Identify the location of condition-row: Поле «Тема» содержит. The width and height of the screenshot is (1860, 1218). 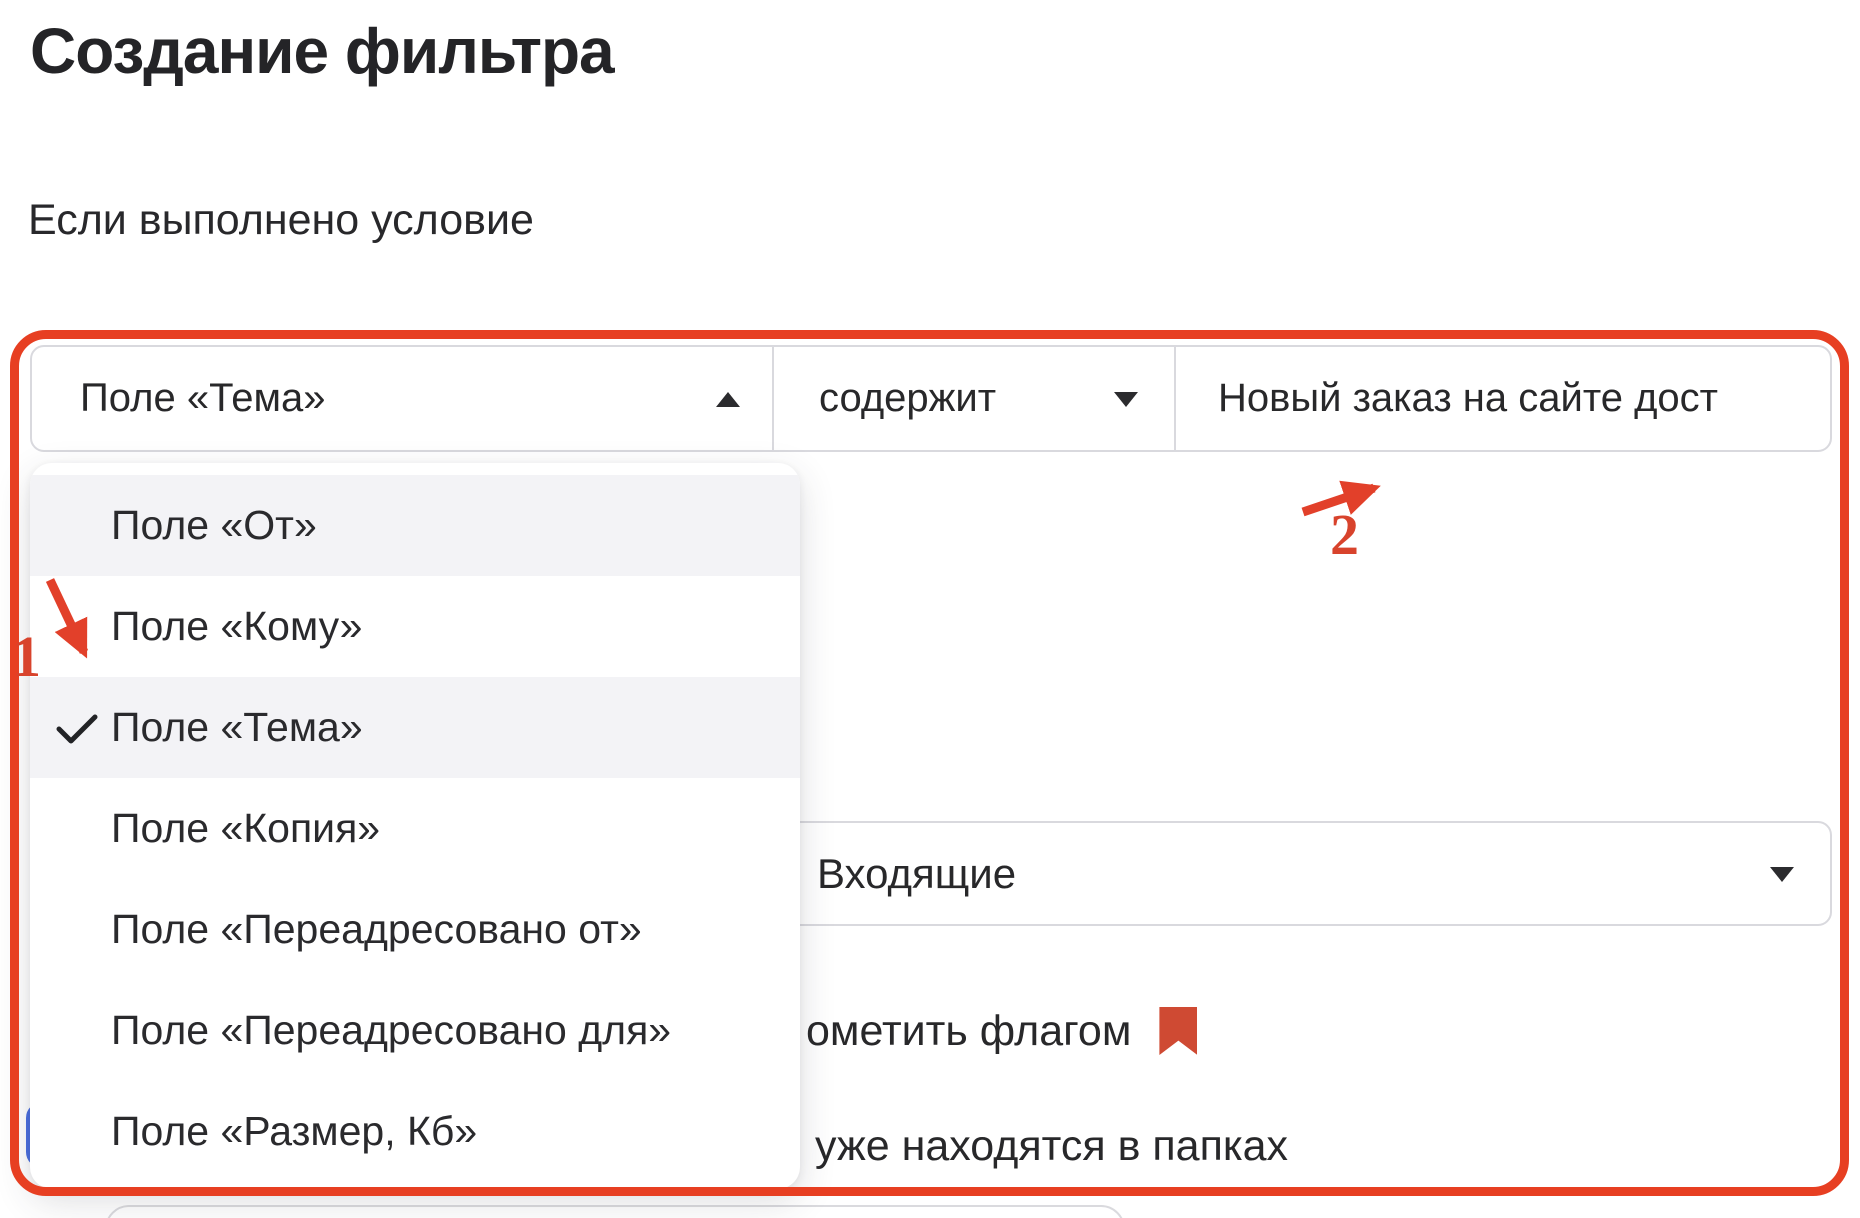
(931, 398).